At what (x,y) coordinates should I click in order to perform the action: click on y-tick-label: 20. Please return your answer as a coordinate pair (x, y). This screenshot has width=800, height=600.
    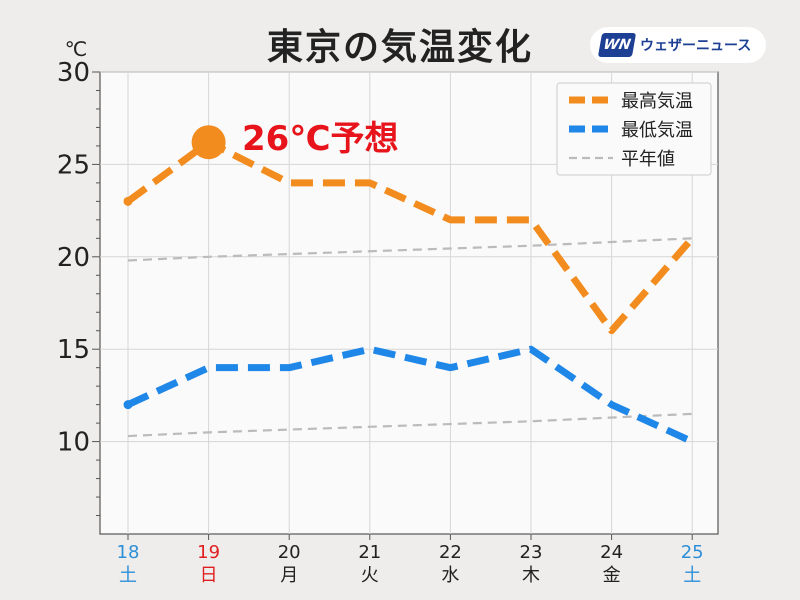
    Looking at the image, I should click on (73, 258).